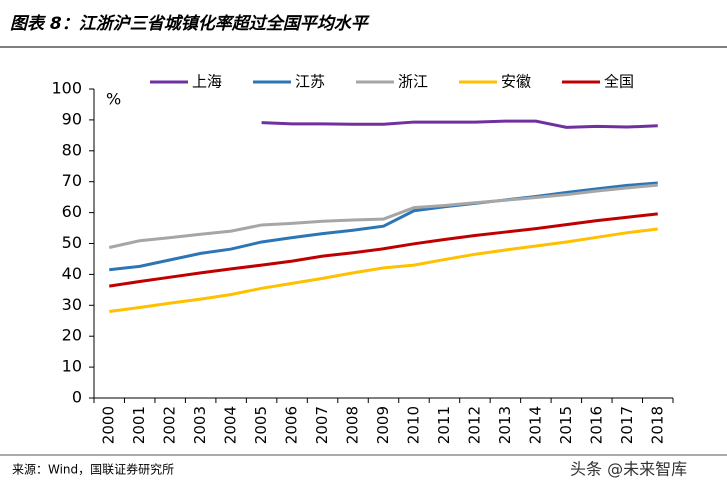 This screenshot has height=494, width=727. Describe the element at coordinates (516, 82) in the screenshot. I see `legend-label: 安徽` at that location.